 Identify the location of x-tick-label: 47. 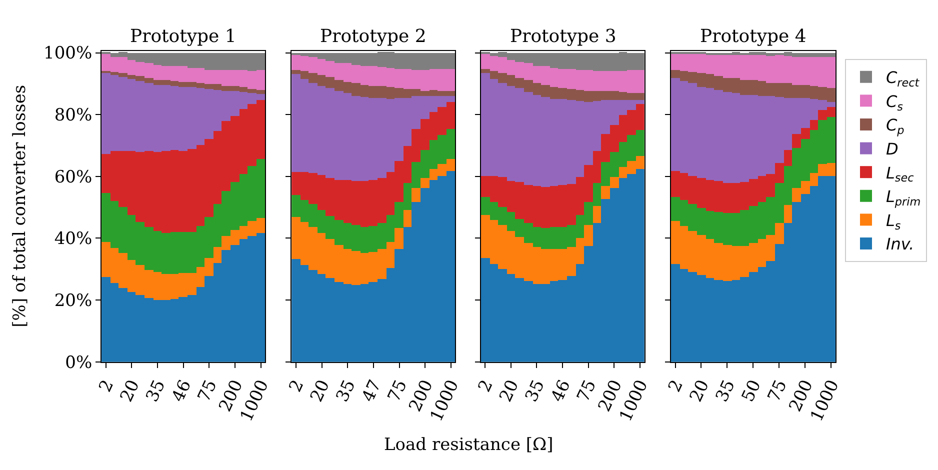
(372, 391).